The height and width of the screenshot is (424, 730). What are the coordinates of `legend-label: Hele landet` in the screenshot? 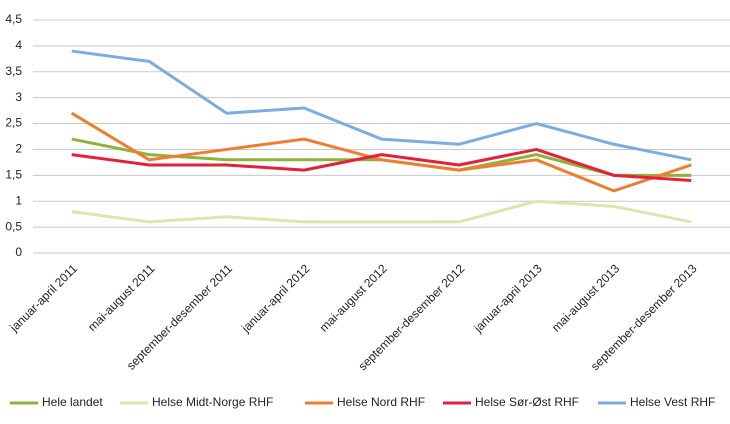 It's located at (72, 402).